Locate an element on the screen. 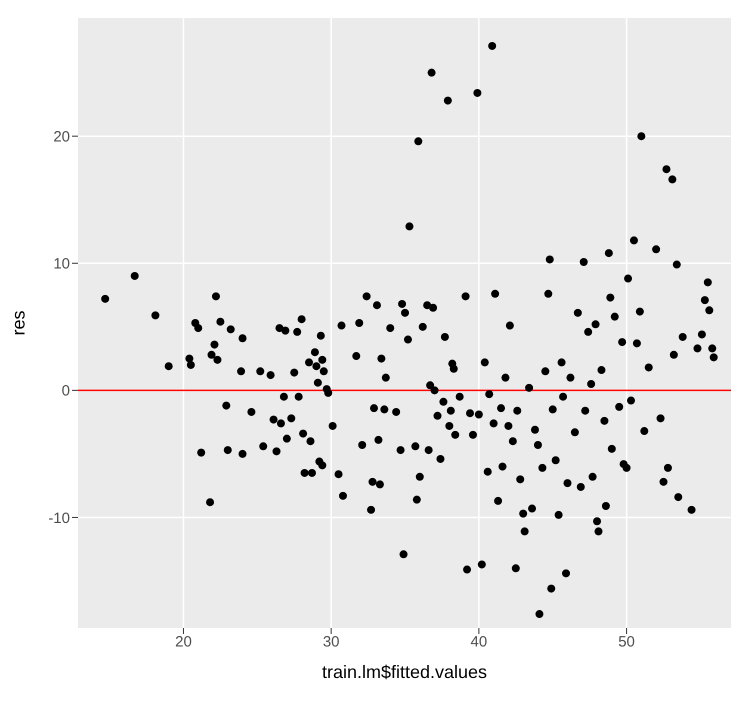 Image resolution: width=741 pixels, height=704 pixels. x-tick-label: 30 is located at coordinates (331, 642).